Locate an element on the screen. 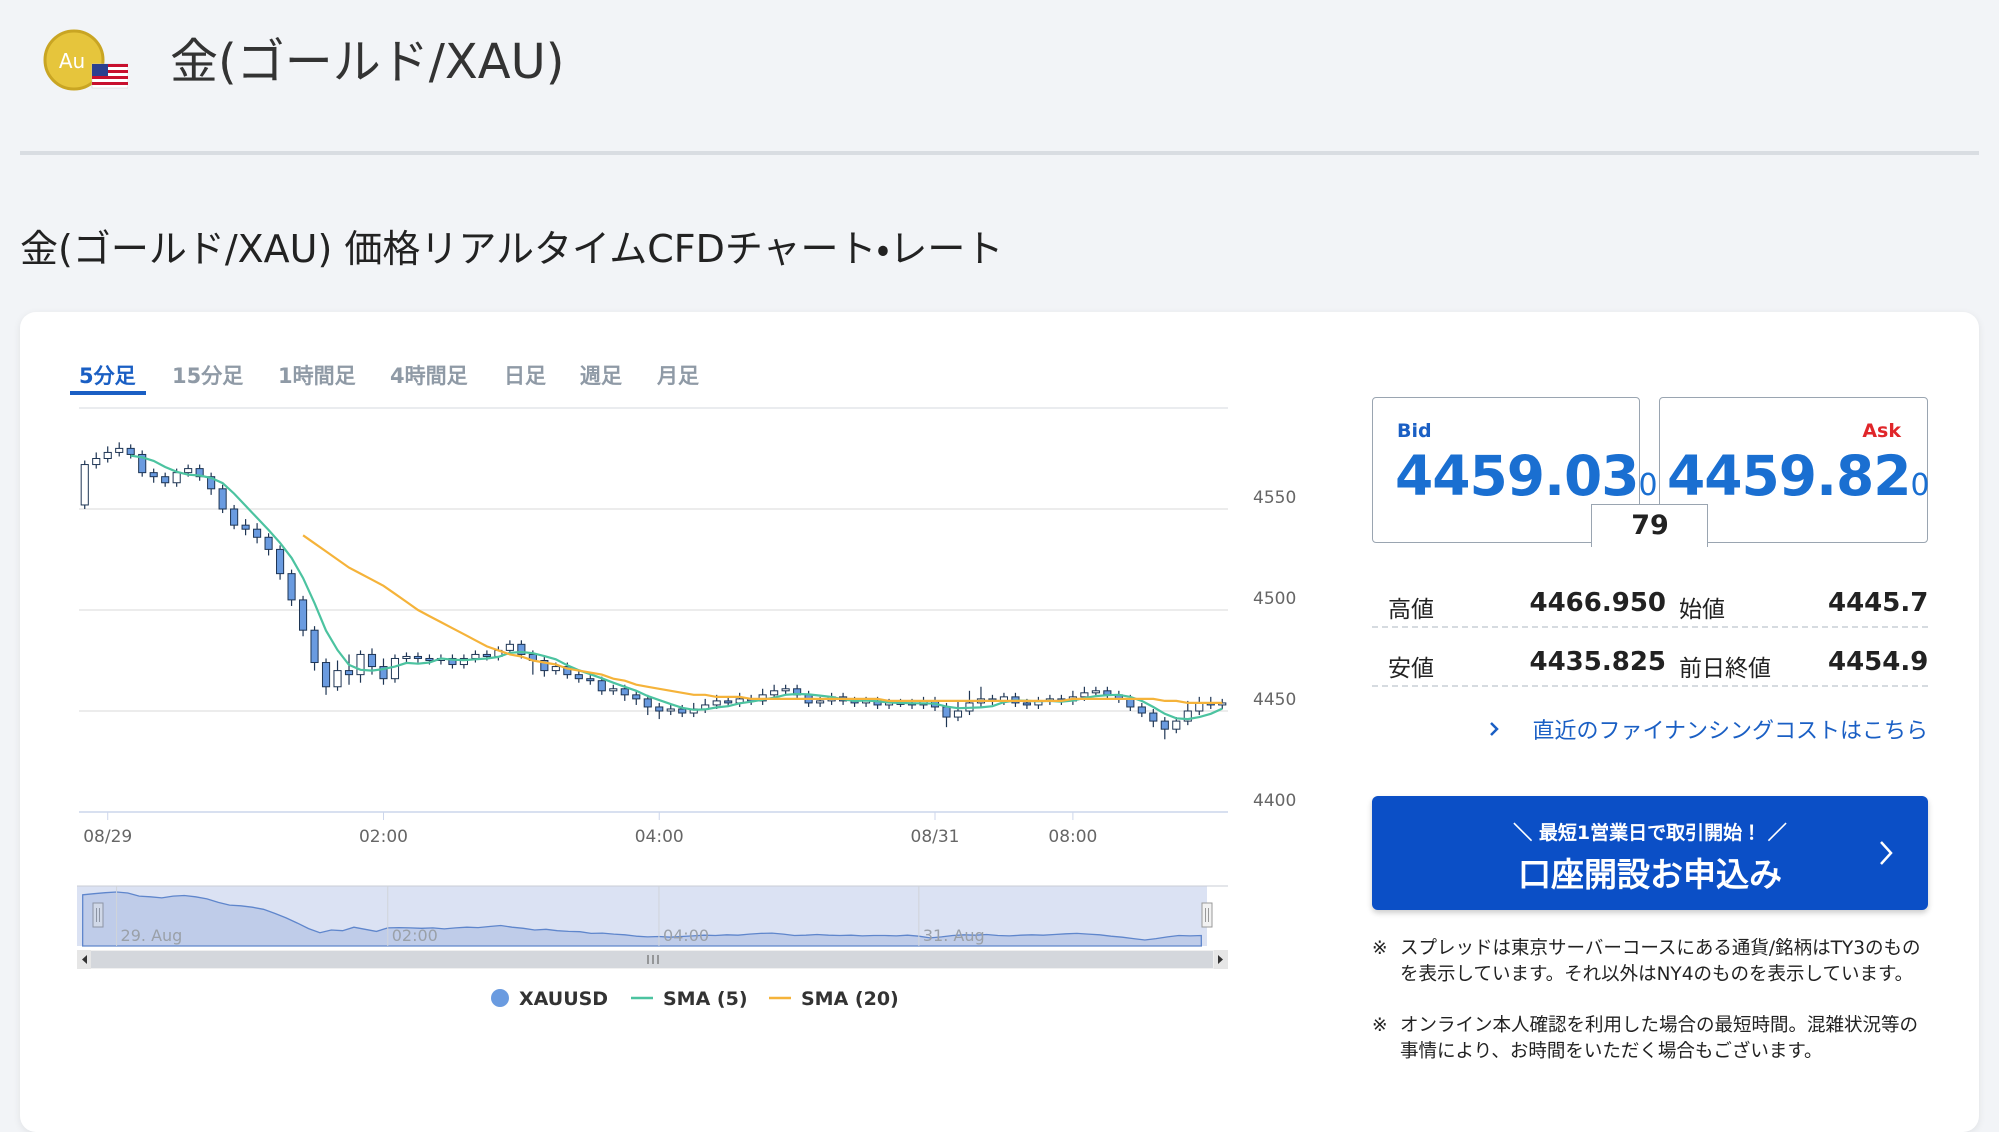 The height and width of the screenshot is (1132, 1999). legend-label: SMA (5) is located at coordinates (705, 999).